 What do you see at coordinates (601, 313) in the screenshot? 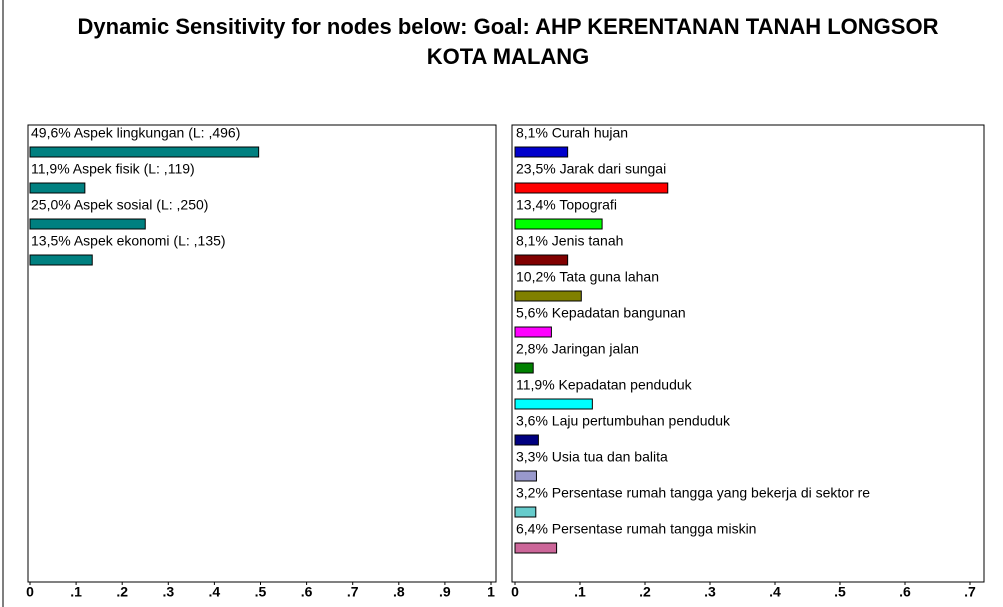
I see `bar-label: 5,6% Kepadatan bangunan` at bounding box center [601, 313].